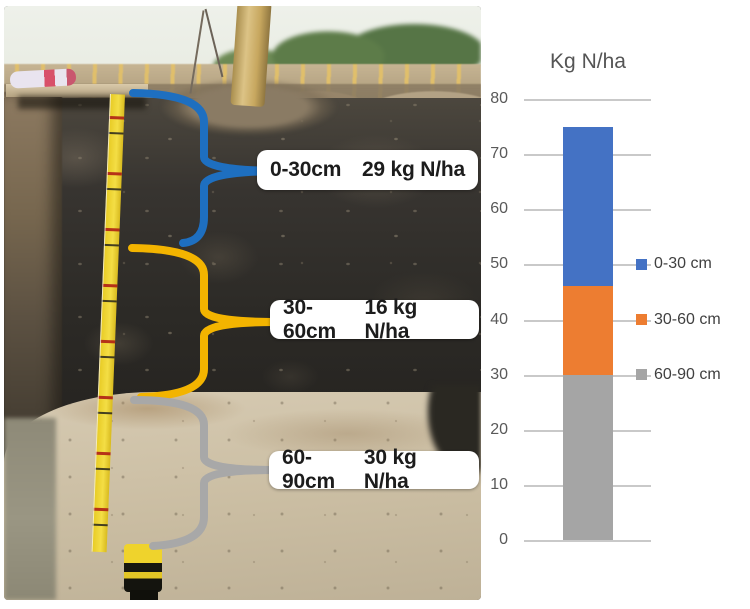  I want to click on y-axis-tick-label: 20, so click(499, 429).